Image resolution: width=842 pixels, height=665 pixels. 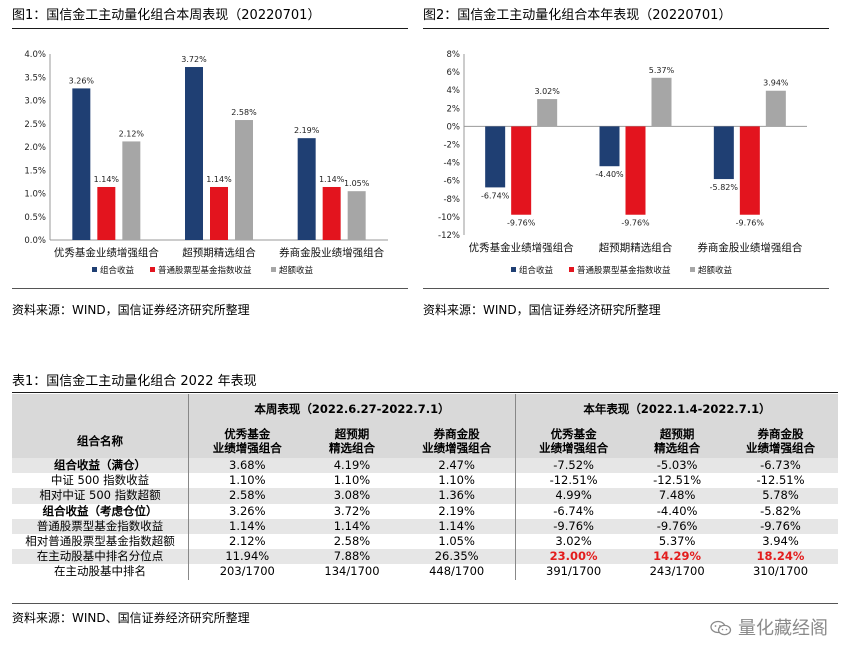 What do you see at coordinates (573, 541) in the screenshot?
I see `table-cell: 3.02%` at bounding box center [573, 541].